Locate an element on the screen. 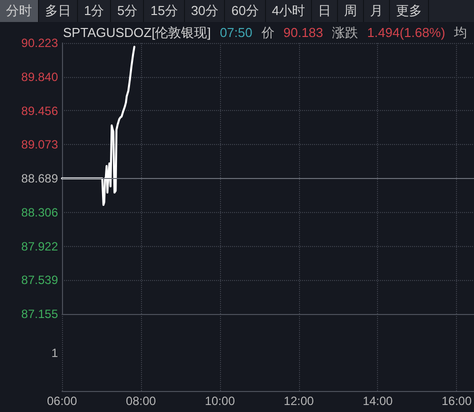 Image resolution: width=474 pixels, height=412 pixels. x-tick-label: 14:00 is located at coordinates (378, 401).